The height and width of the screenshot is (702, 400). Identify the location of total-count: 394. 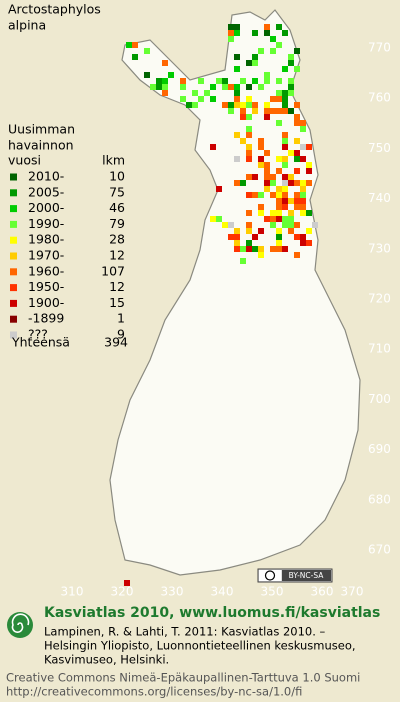
(116, 342).